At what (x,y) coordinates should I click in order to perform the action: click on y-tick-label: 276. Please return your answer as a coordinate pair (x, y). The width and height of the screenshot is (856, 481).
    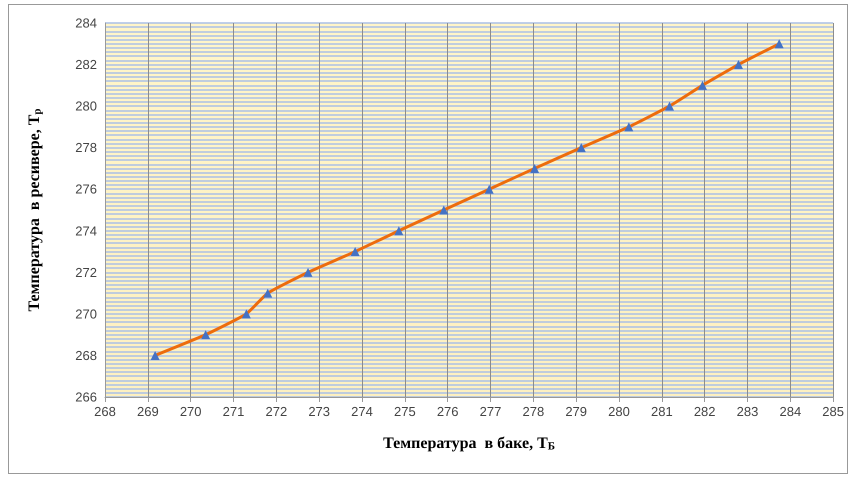
    Looking at the image, I should click on (86, 189).